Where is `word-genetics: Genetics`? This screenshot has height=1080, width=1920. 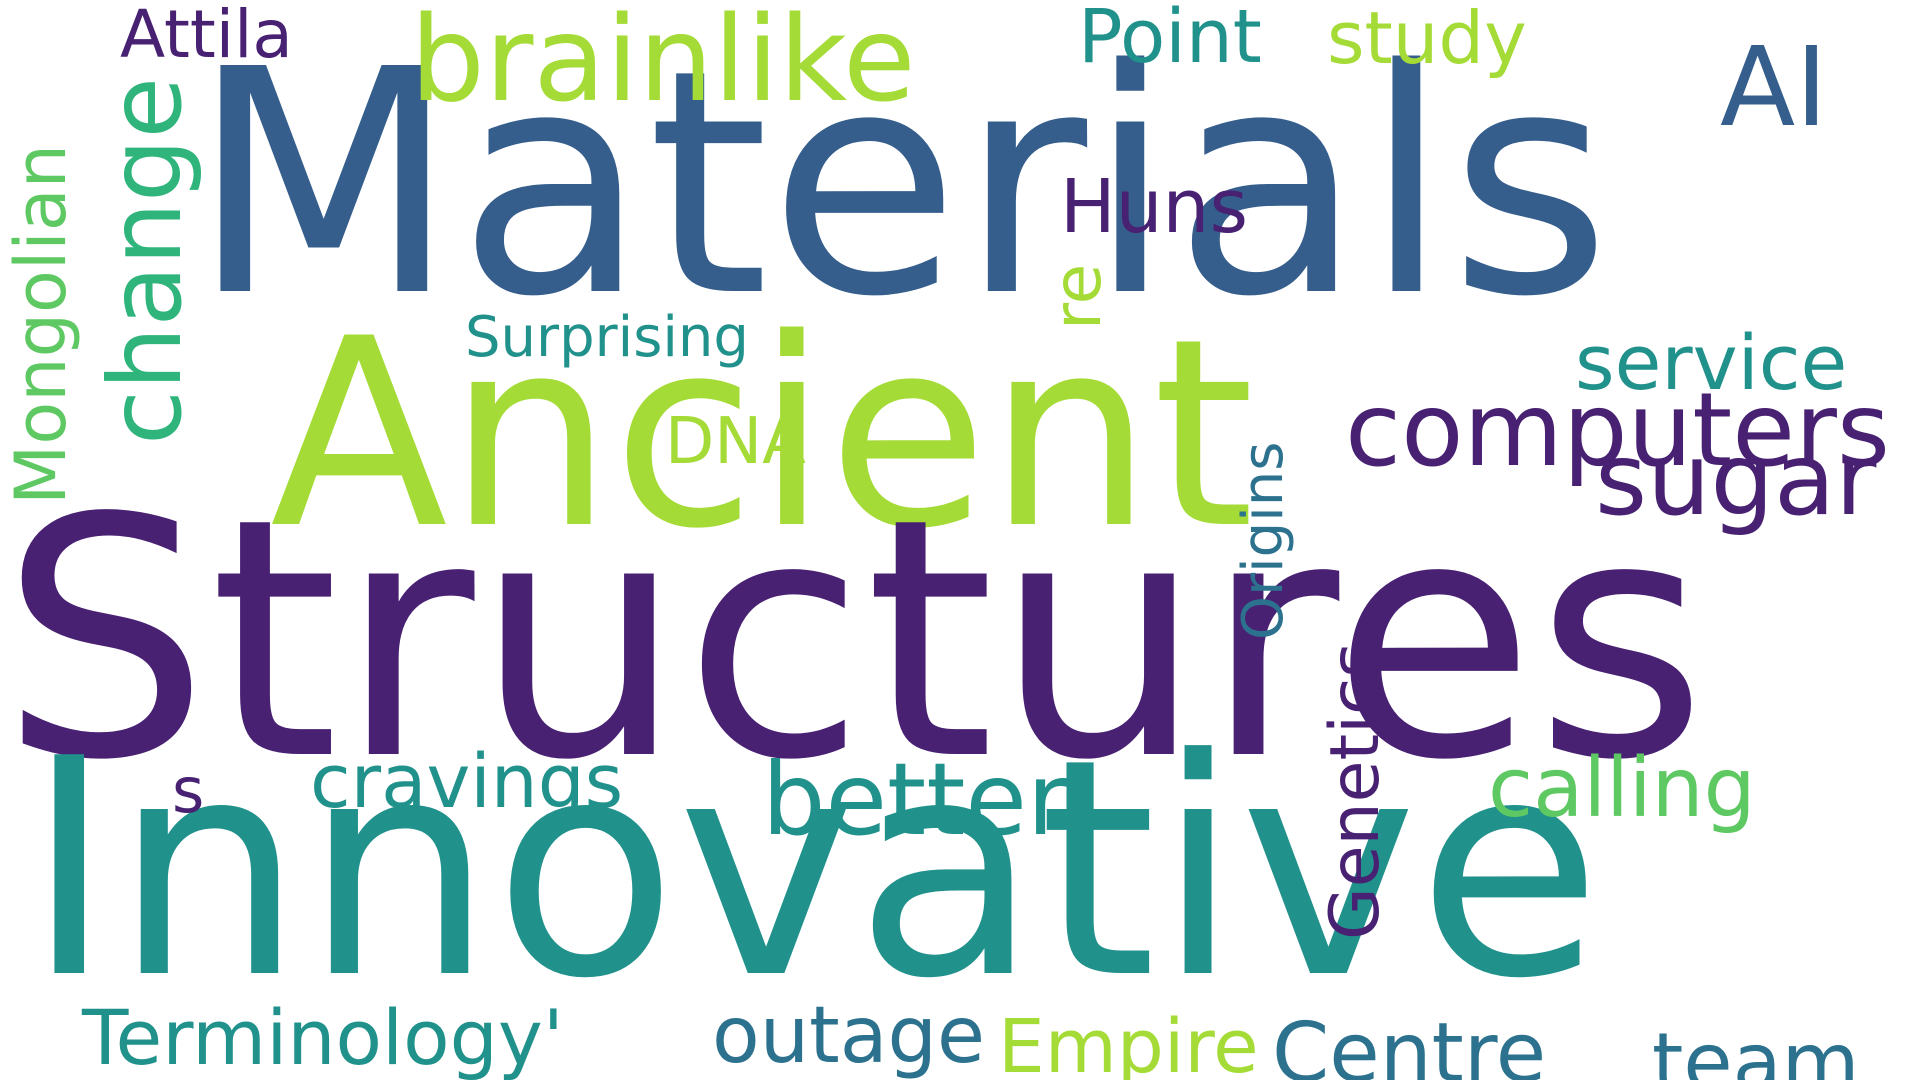 word-genetics: Genetics is located at coordinates (1355, 791).